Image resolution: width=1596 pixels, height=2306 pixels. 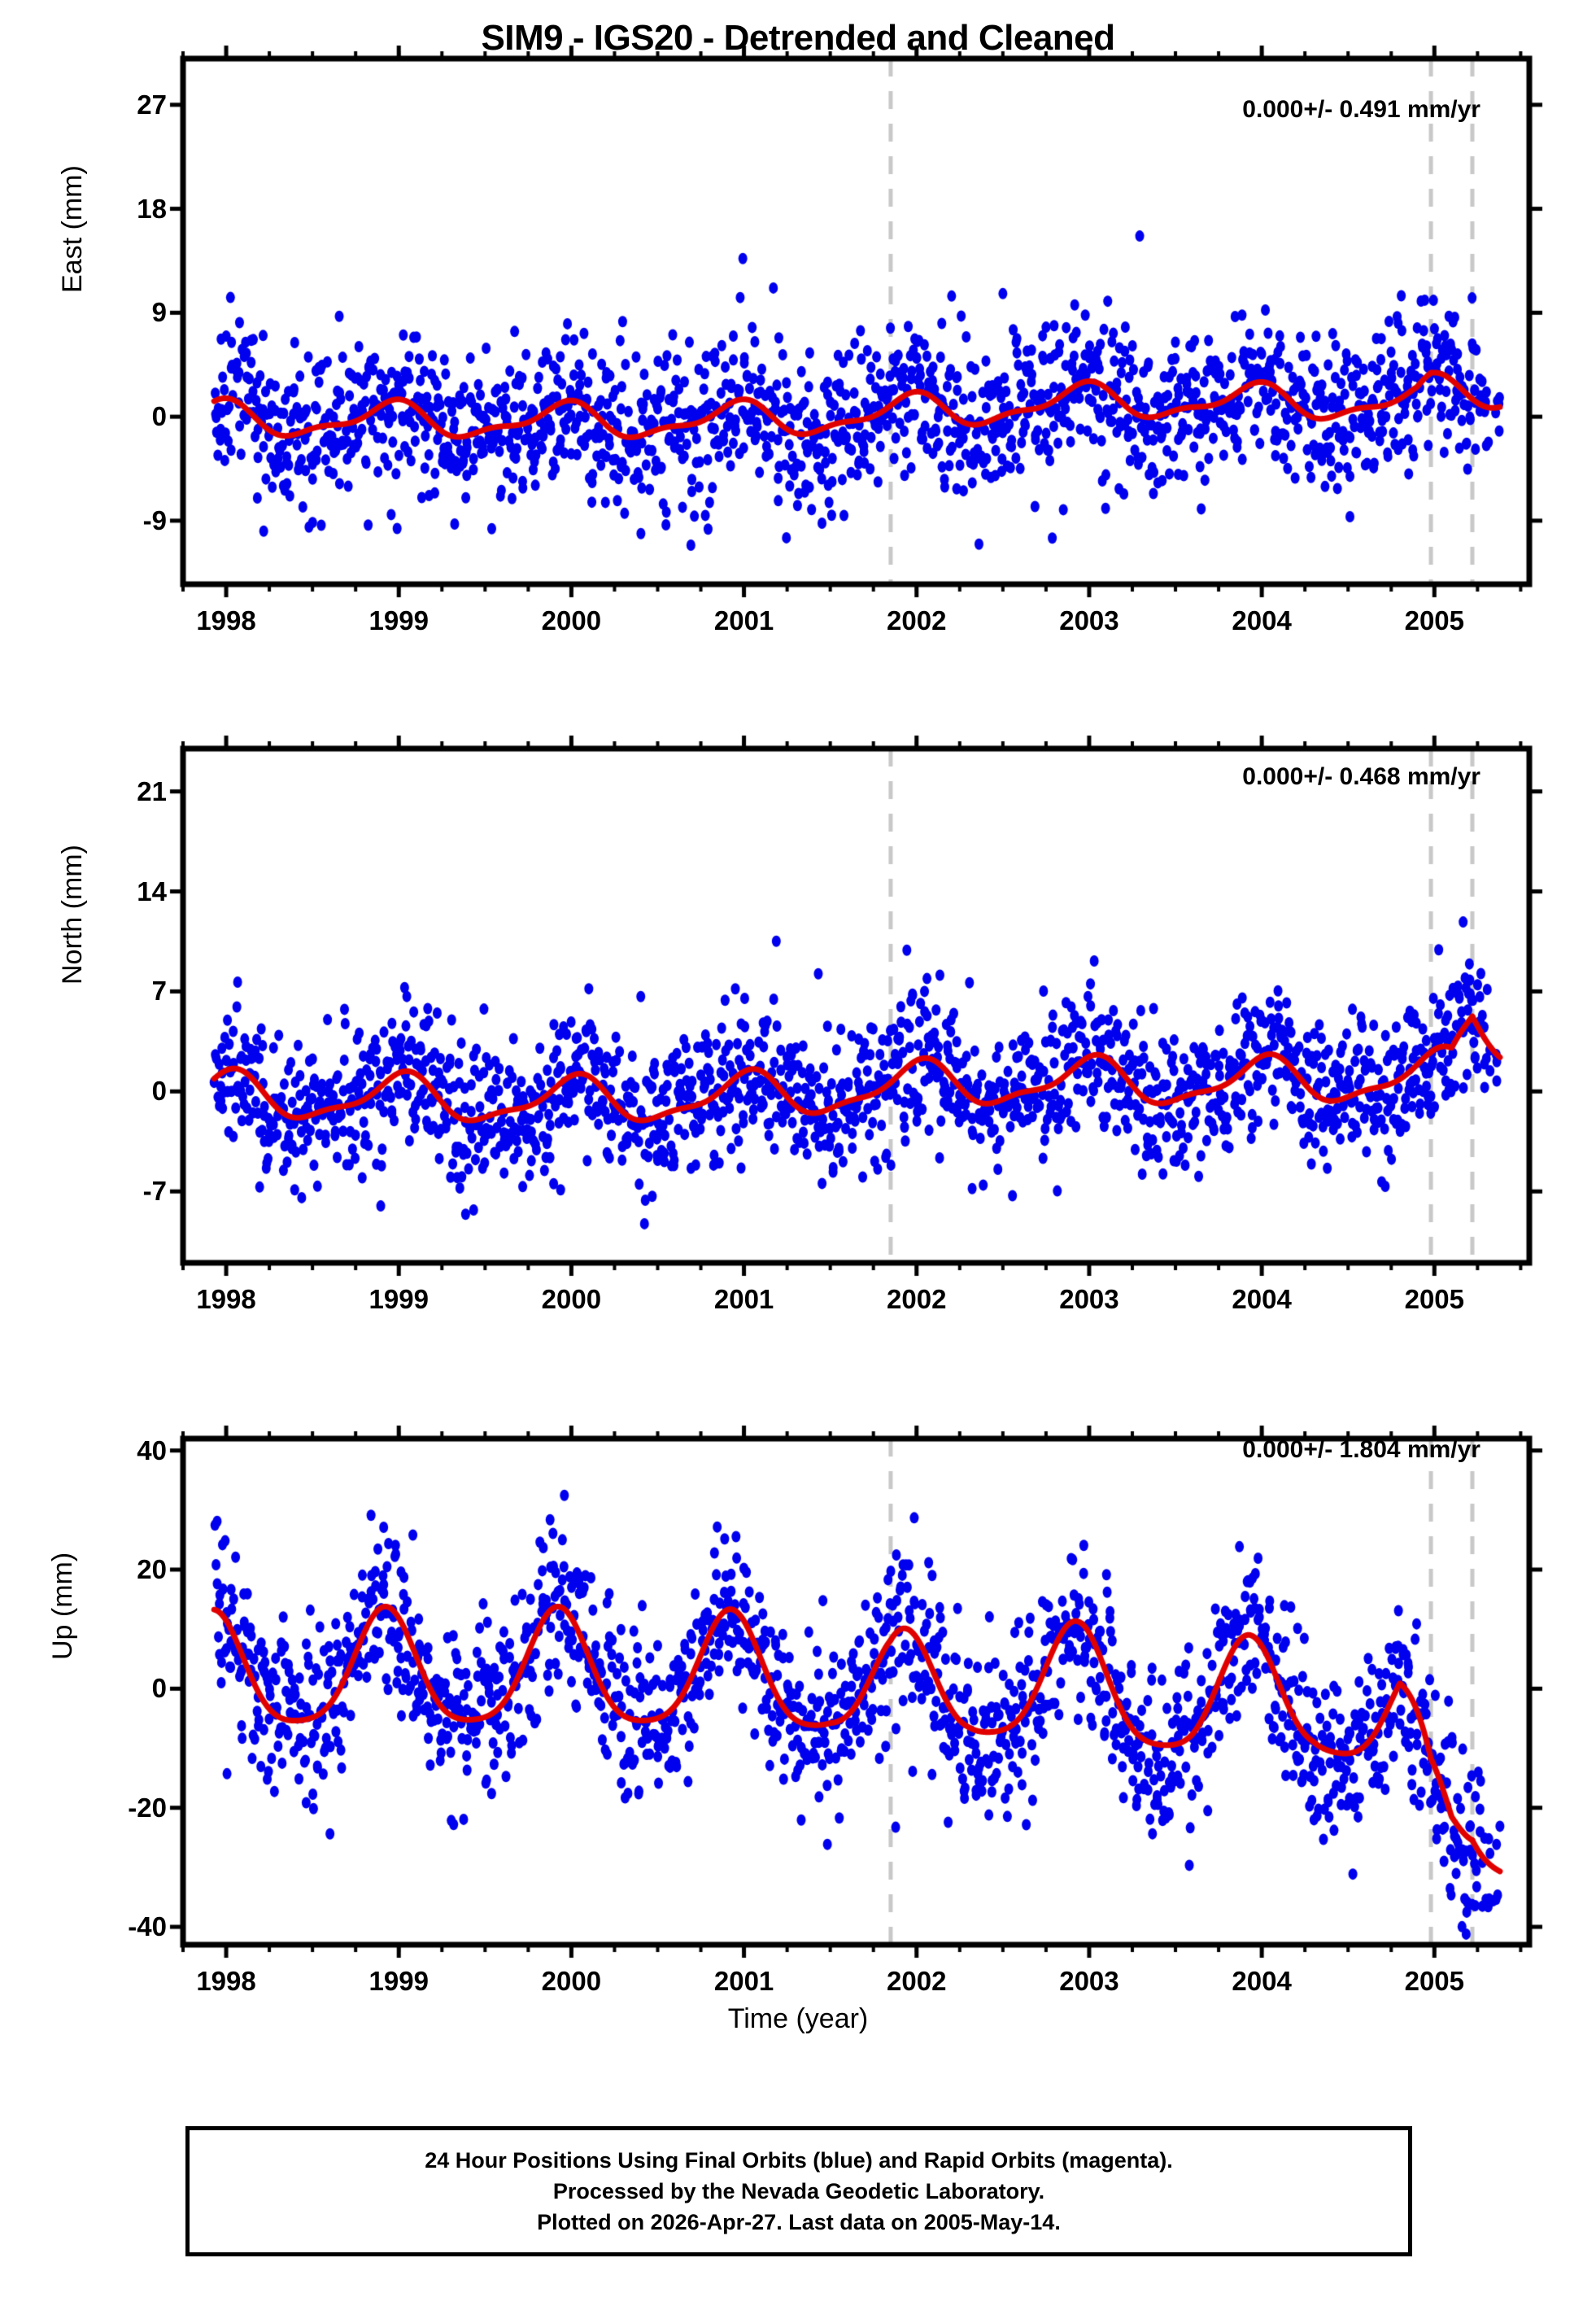 What do you see at coordinates (1089, 620) in the screenshot?
I see `east-xtick-label: 2003` at bounding box center [1089, 620].